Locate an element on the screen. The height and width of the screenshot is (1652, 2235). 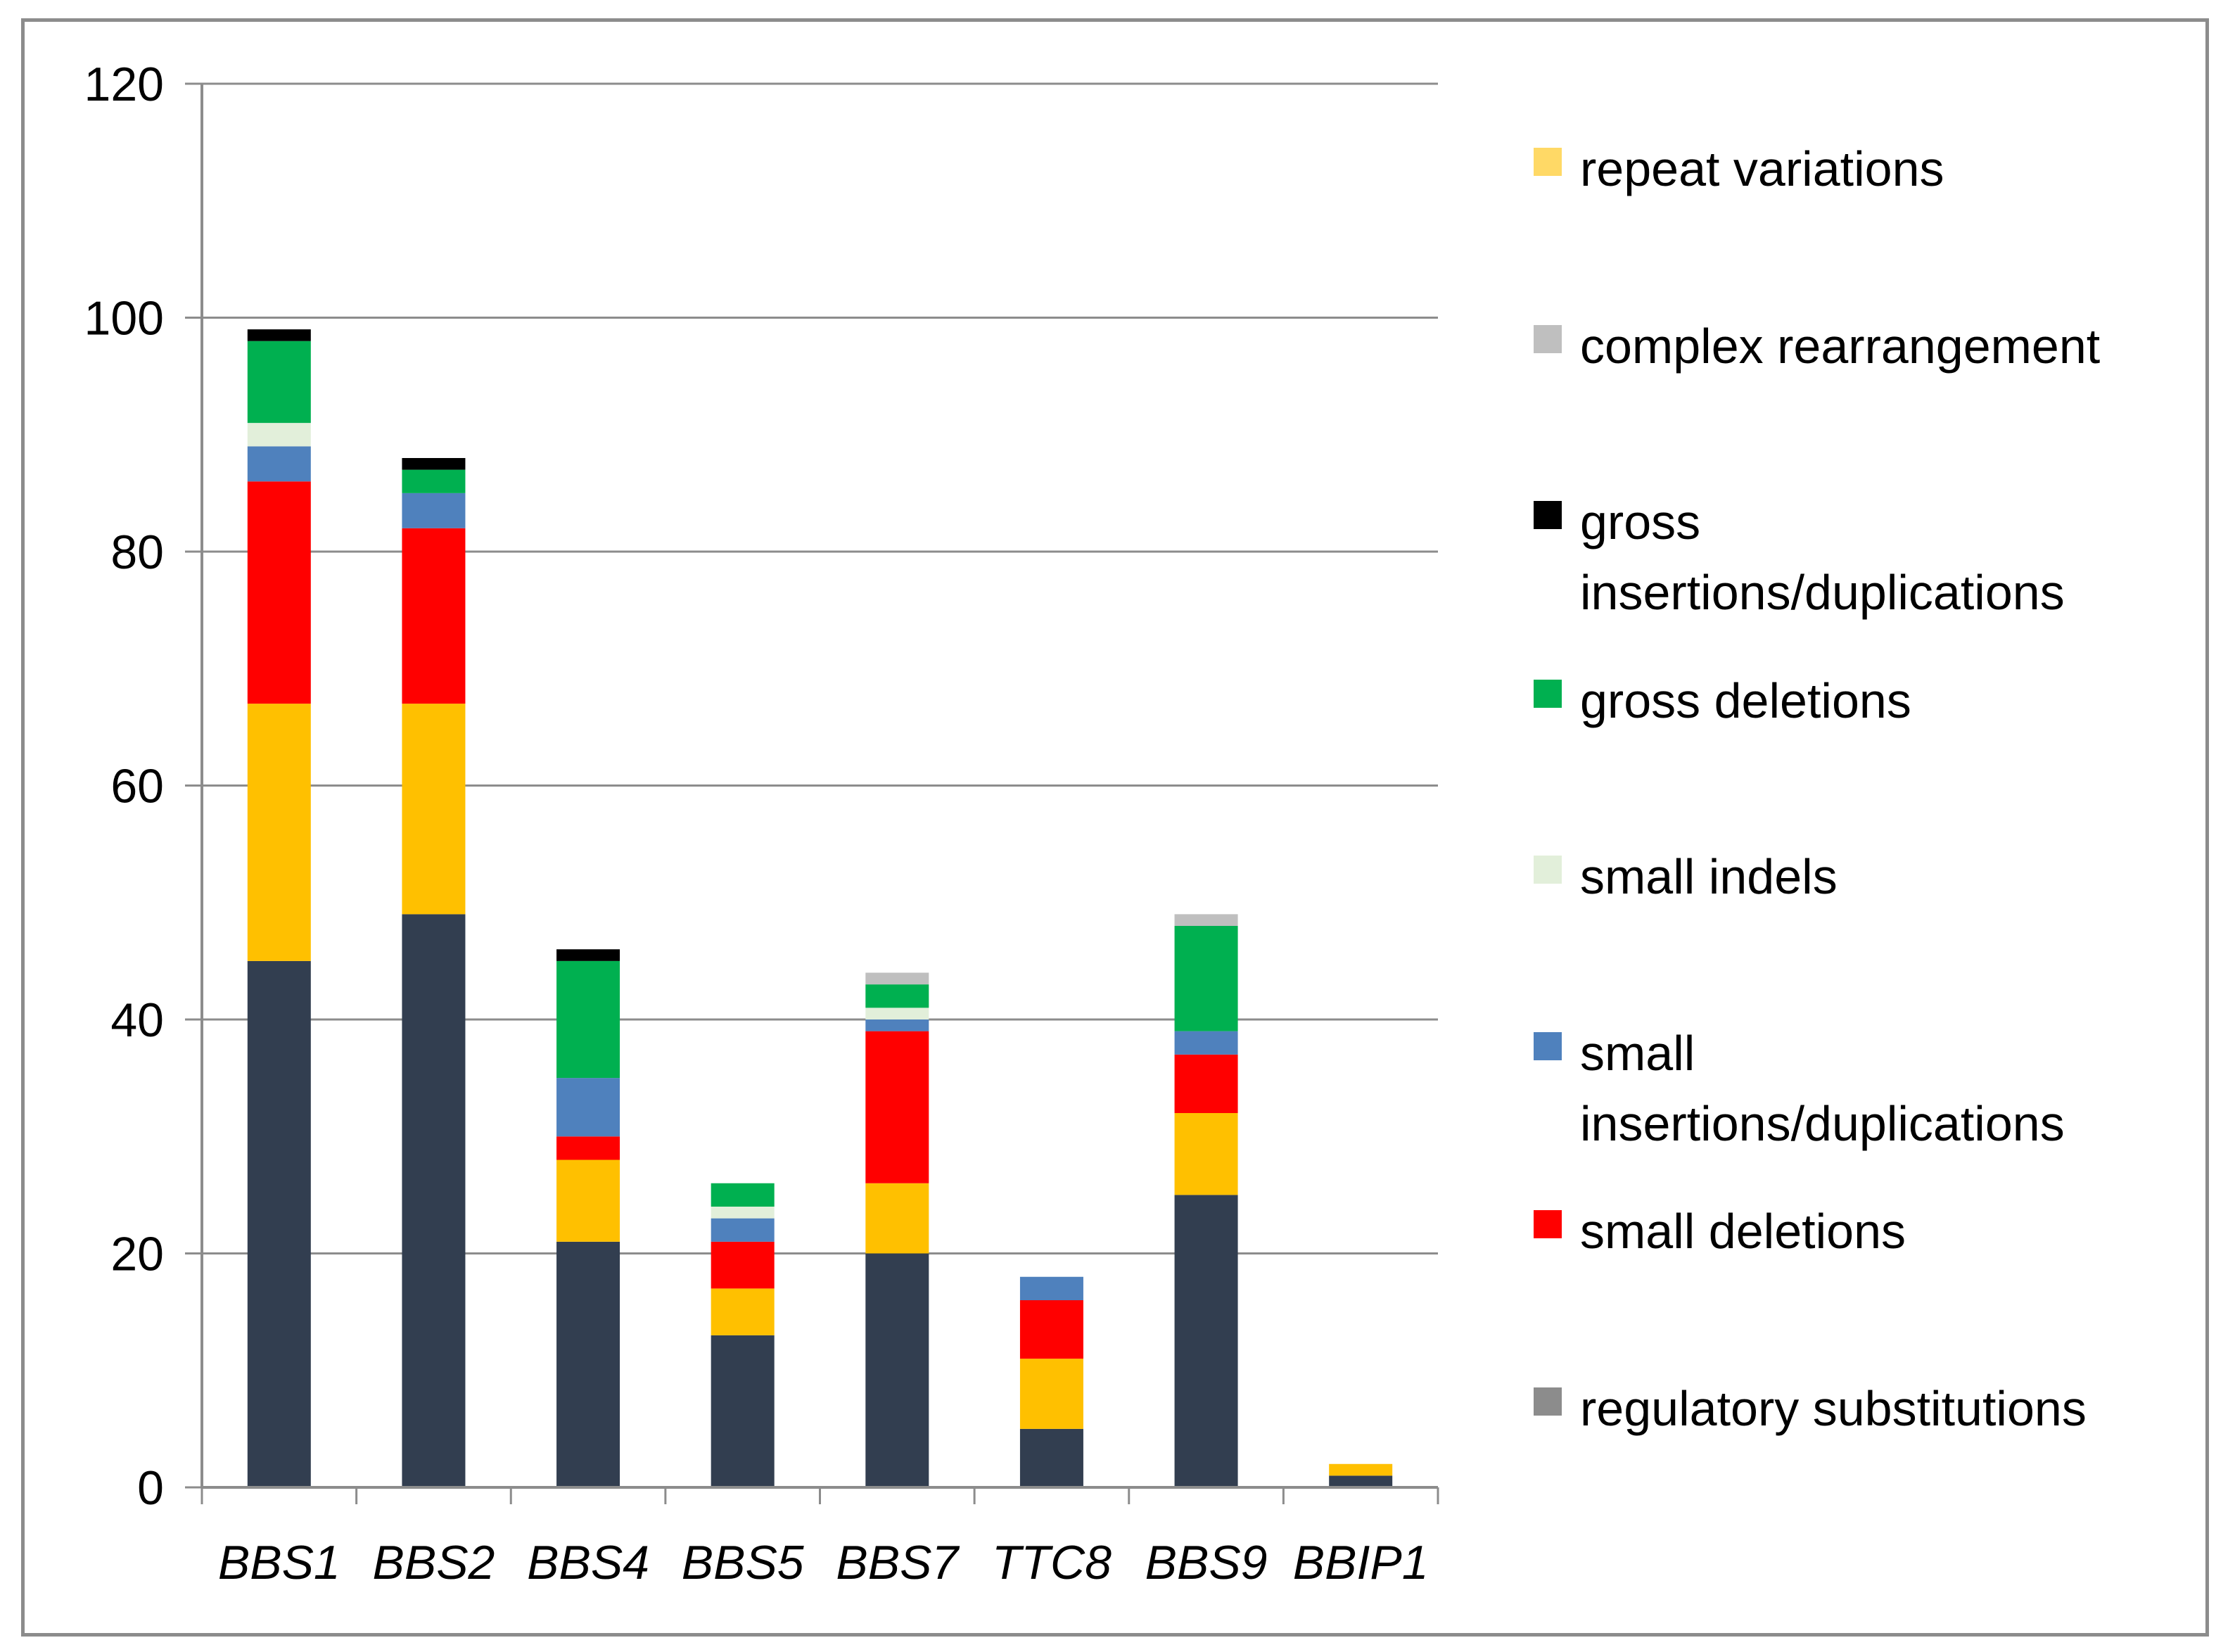
x-tick-label-bbs7: BBS7 is located at coordinates (898, 1562).